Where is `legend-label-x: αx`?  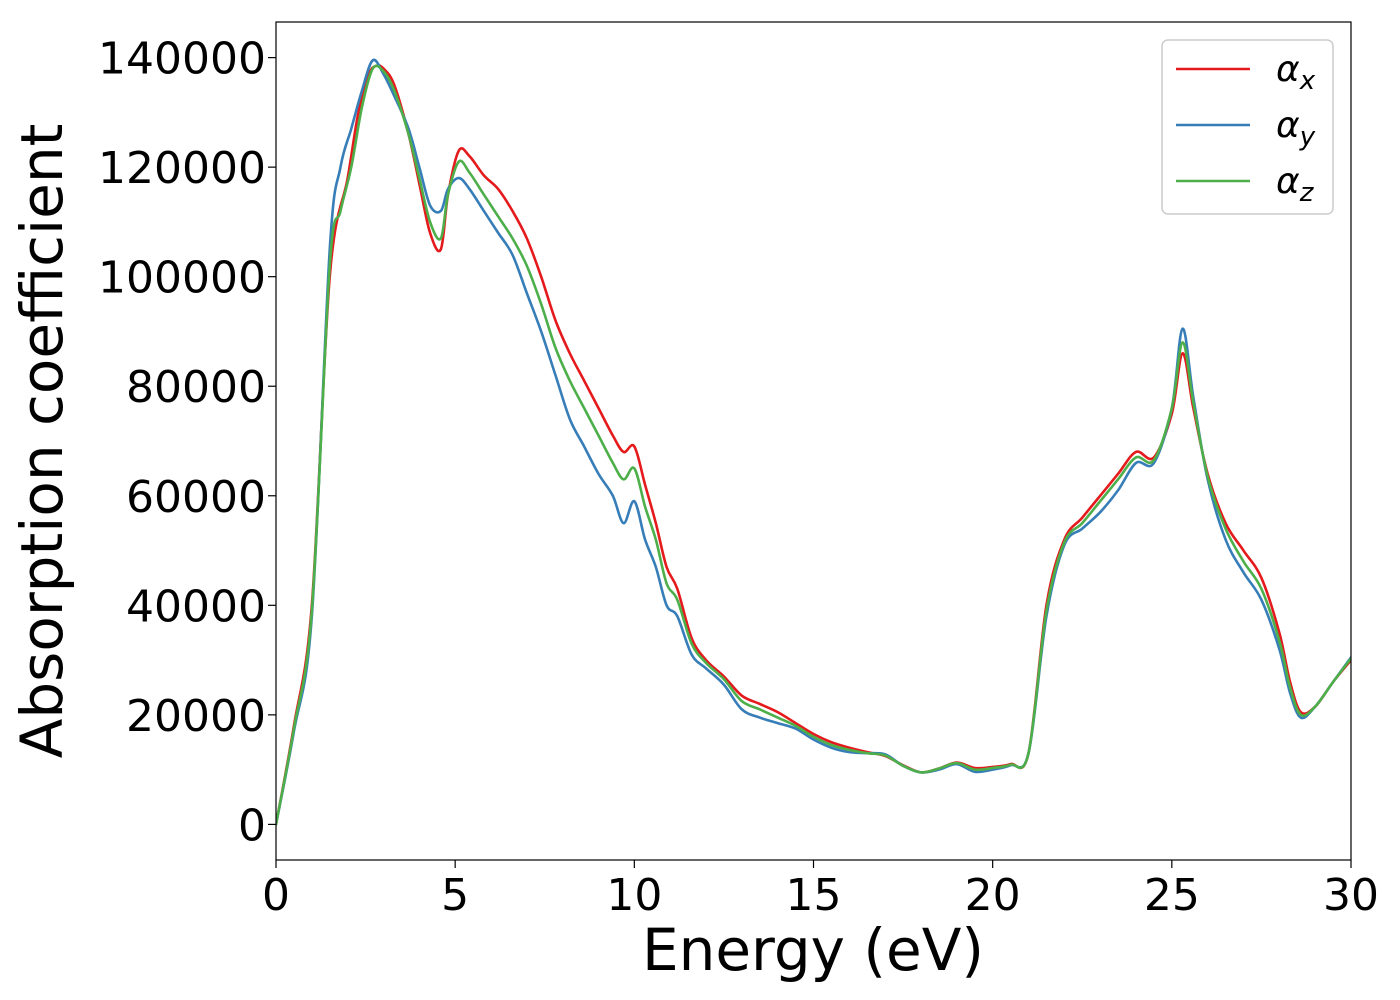 legend-label-x: αx is located at coordinates (1296, 72).